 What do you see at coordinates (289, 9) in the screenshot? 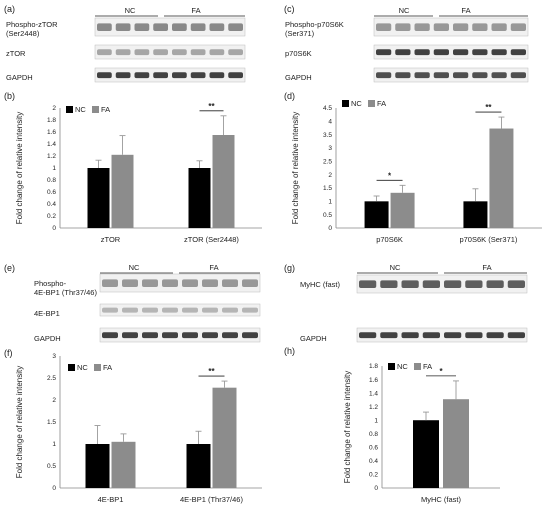
I see `panel-label-c: (c)` at bounding box center [289, 9].